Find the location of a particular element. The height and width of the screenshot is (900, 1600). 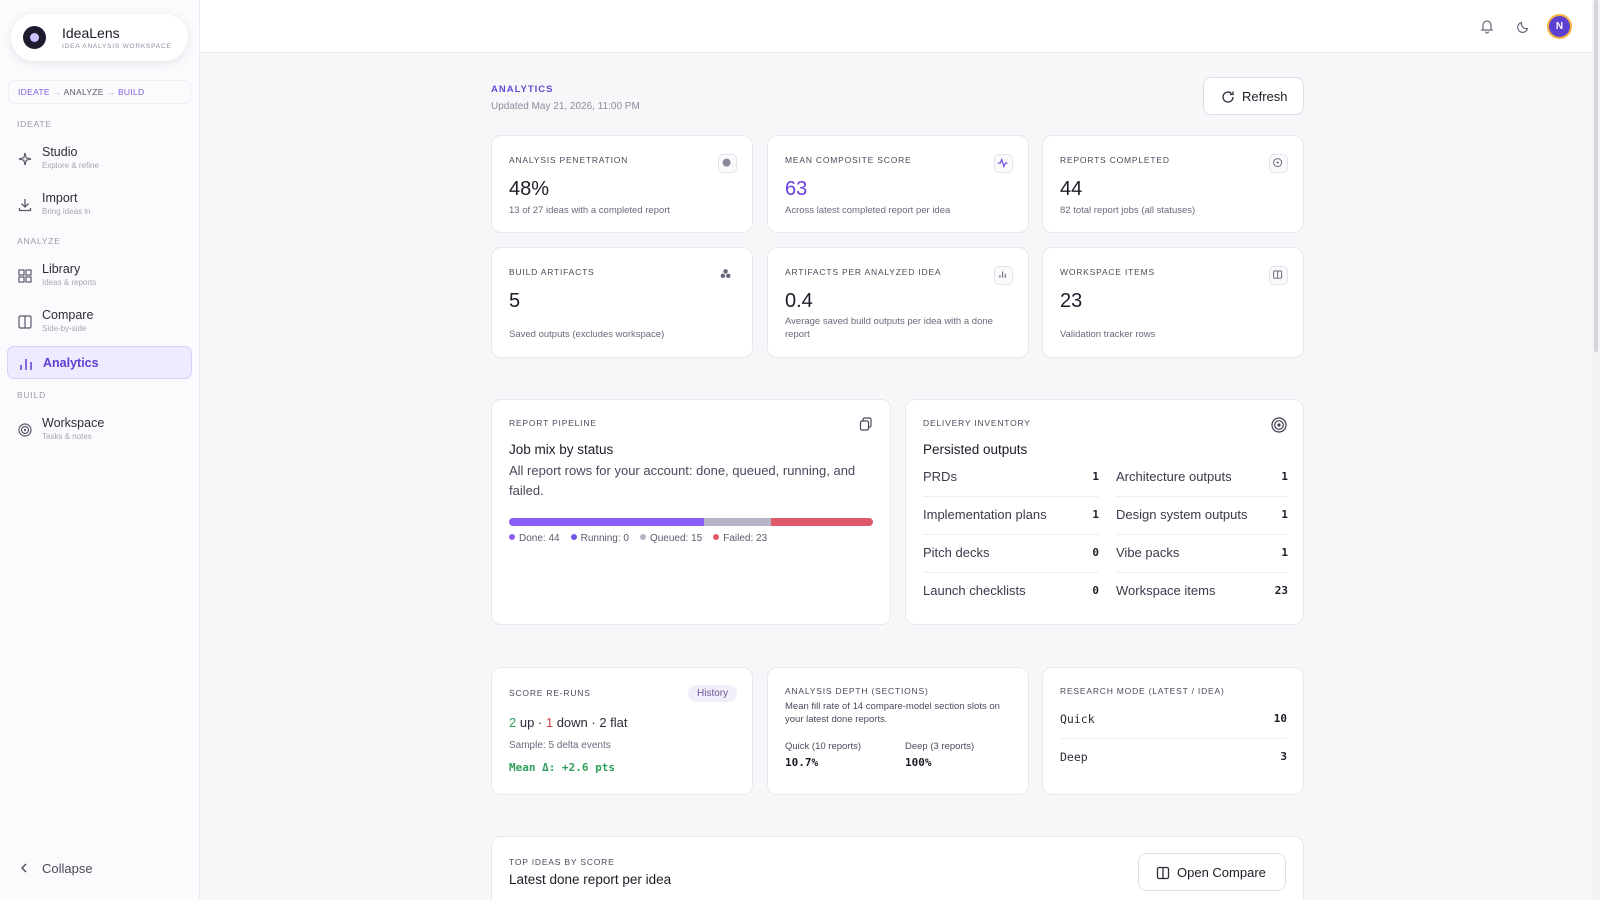

card-label: RESEARCH MODE (LATEST / IDEA) is located at coordinates (1142, 691).